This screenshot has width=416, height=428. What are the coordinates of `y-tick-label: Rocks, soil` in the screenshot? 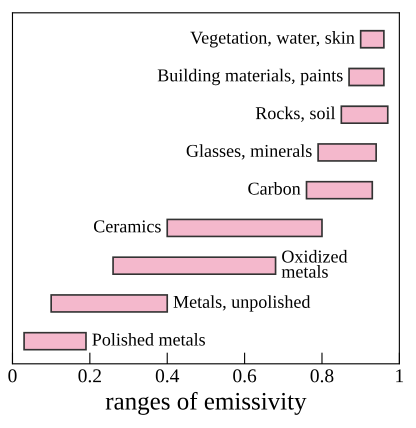 It's located at (296, 114).